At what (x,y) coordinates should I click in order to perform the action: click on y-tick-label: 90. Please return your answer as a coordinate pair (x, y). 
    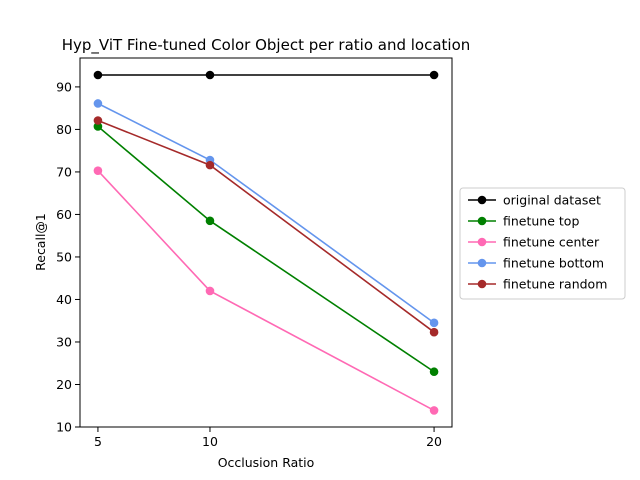
    Looking at the image, I should click on (64, 86).